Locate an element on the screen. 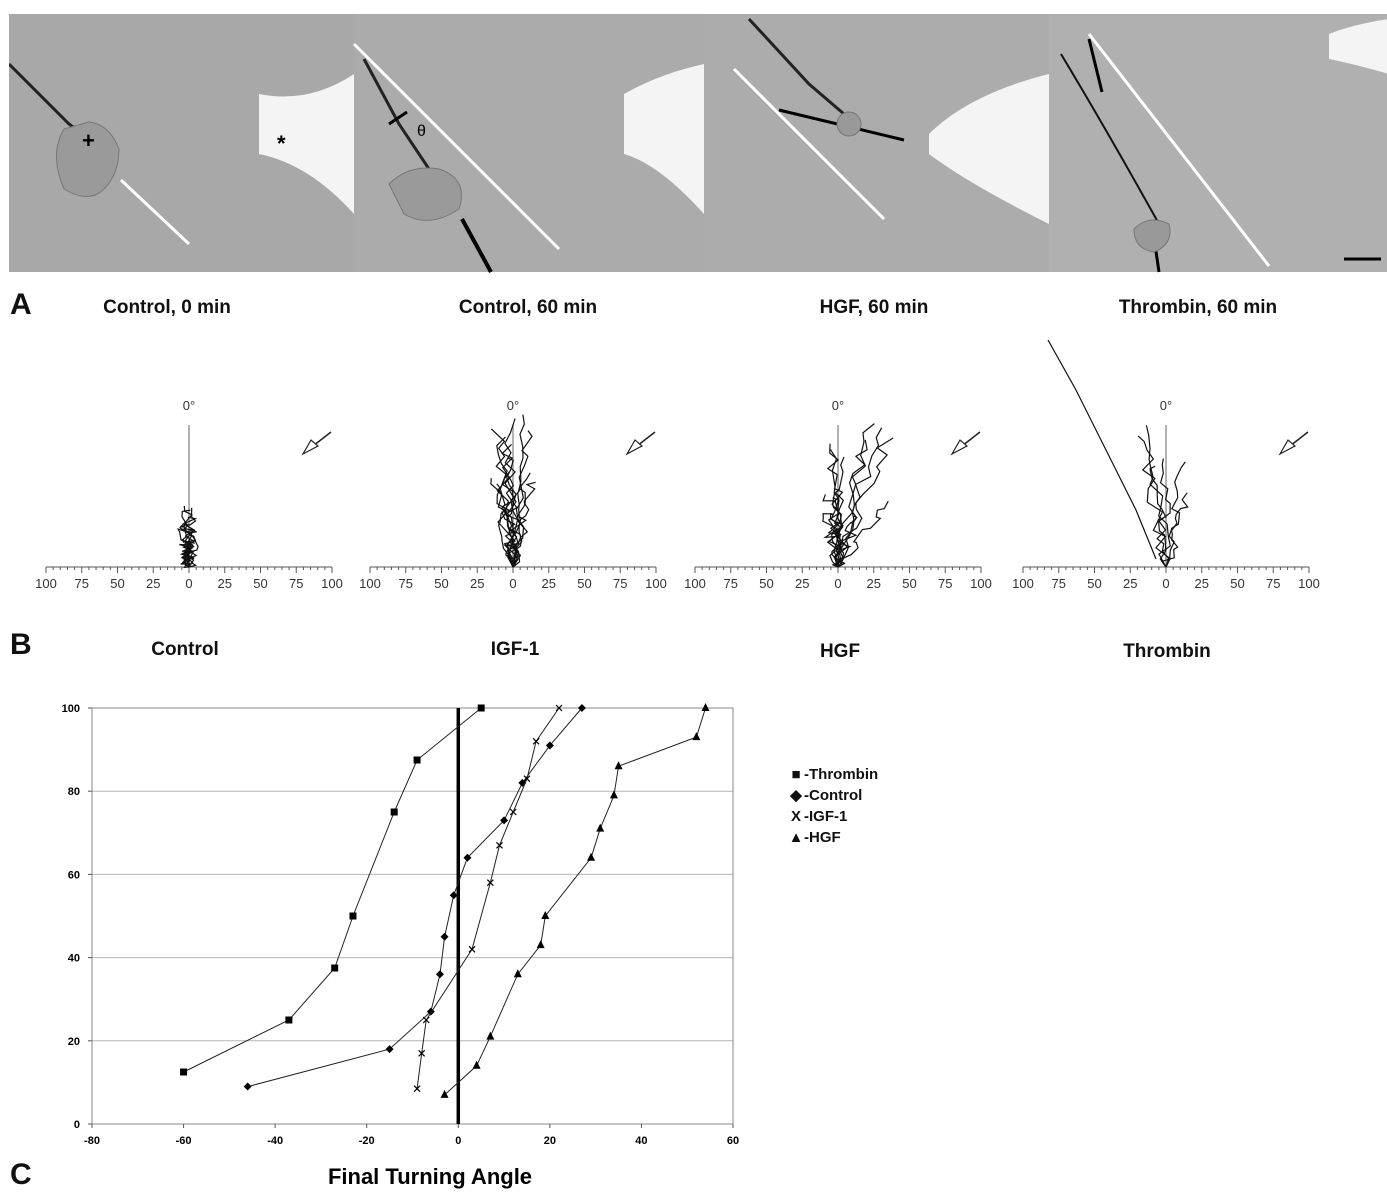 Image resolution: width=1387 pixels, height=1192 pixels. y-tick-label: 60 is located at coordinates (74, 875).